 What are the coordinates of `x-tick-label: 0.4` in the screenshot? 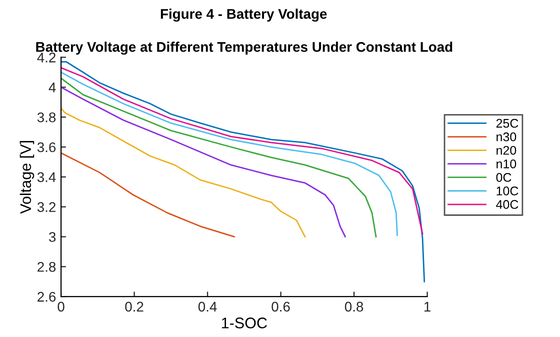 It's located at (207, 307).